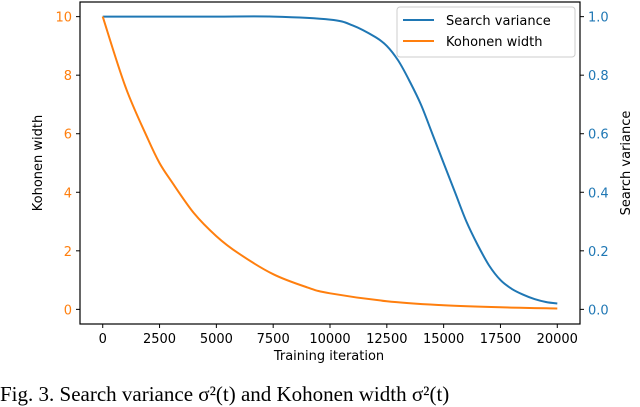 Image resolution: width=640 pixels, height=407 pixels. What do you see at coordinates (598, 193) in the screenshot?
I see `right-y-tick-label: 0.4` at bounding box center [598, 193].